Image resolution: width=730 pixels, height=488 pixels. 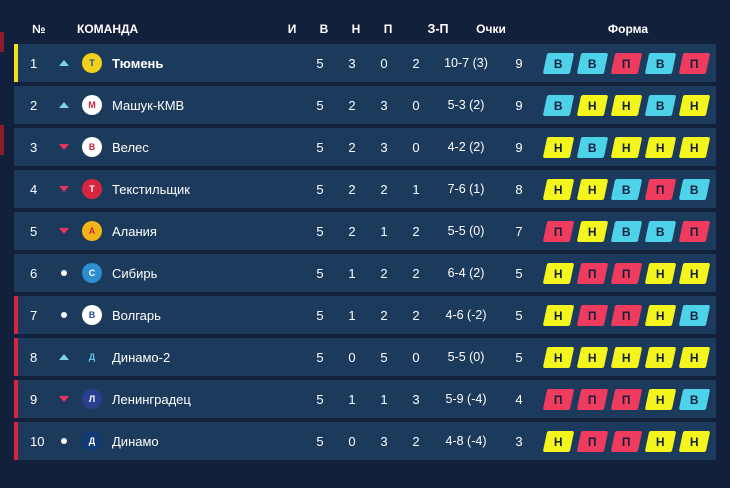 What do you see at coordinates (416, 63) in the screenshot?
I see `losses-cell: 2` at bounding box center [416, 63].